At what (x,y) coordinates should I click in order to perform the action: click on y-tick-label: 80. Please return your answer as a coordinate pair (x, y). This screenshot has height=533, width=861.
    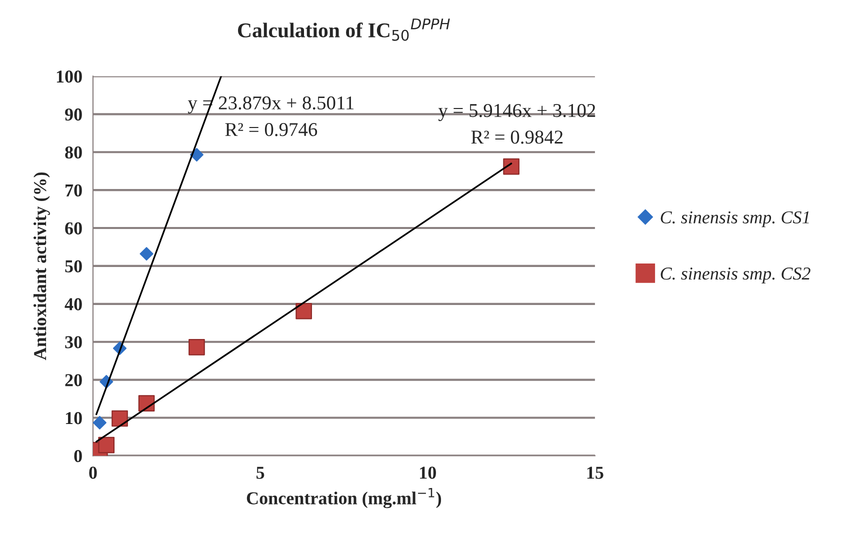
    Looking at the image, I should click on (73, 152).